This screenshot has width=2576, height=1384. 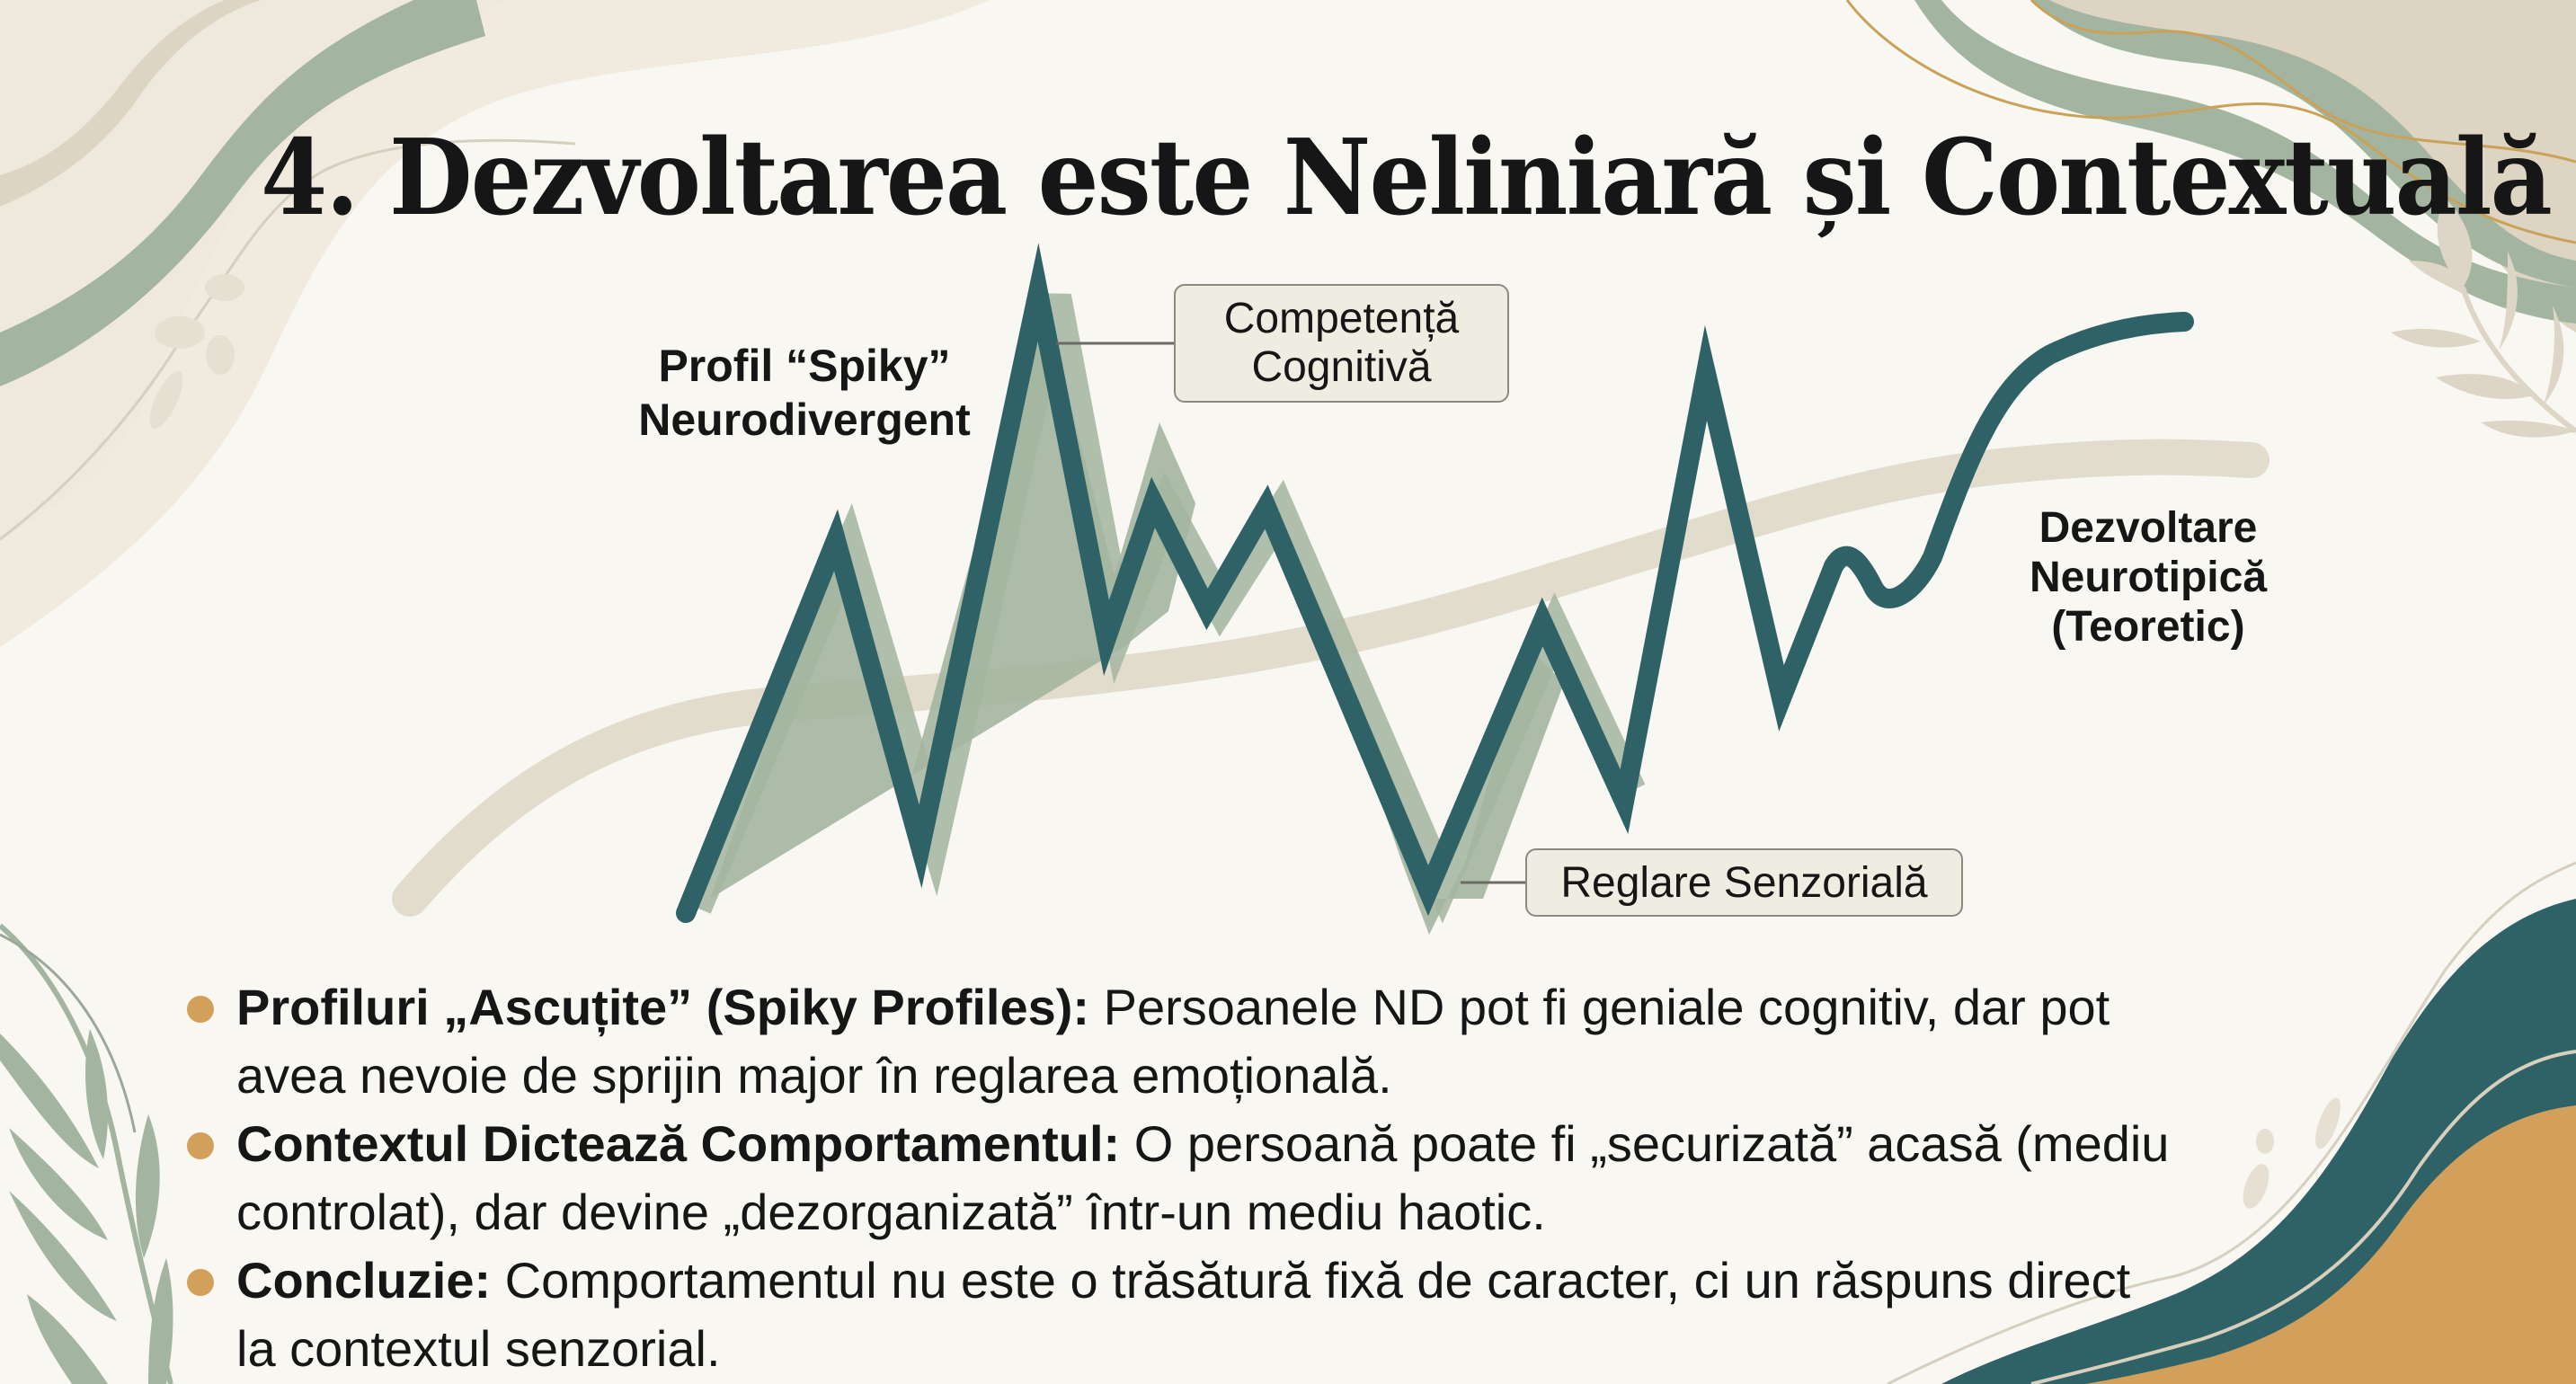 I want to click on callout-sensory-regulation: Reglare Senzorială, so click(x=1744, y=882).